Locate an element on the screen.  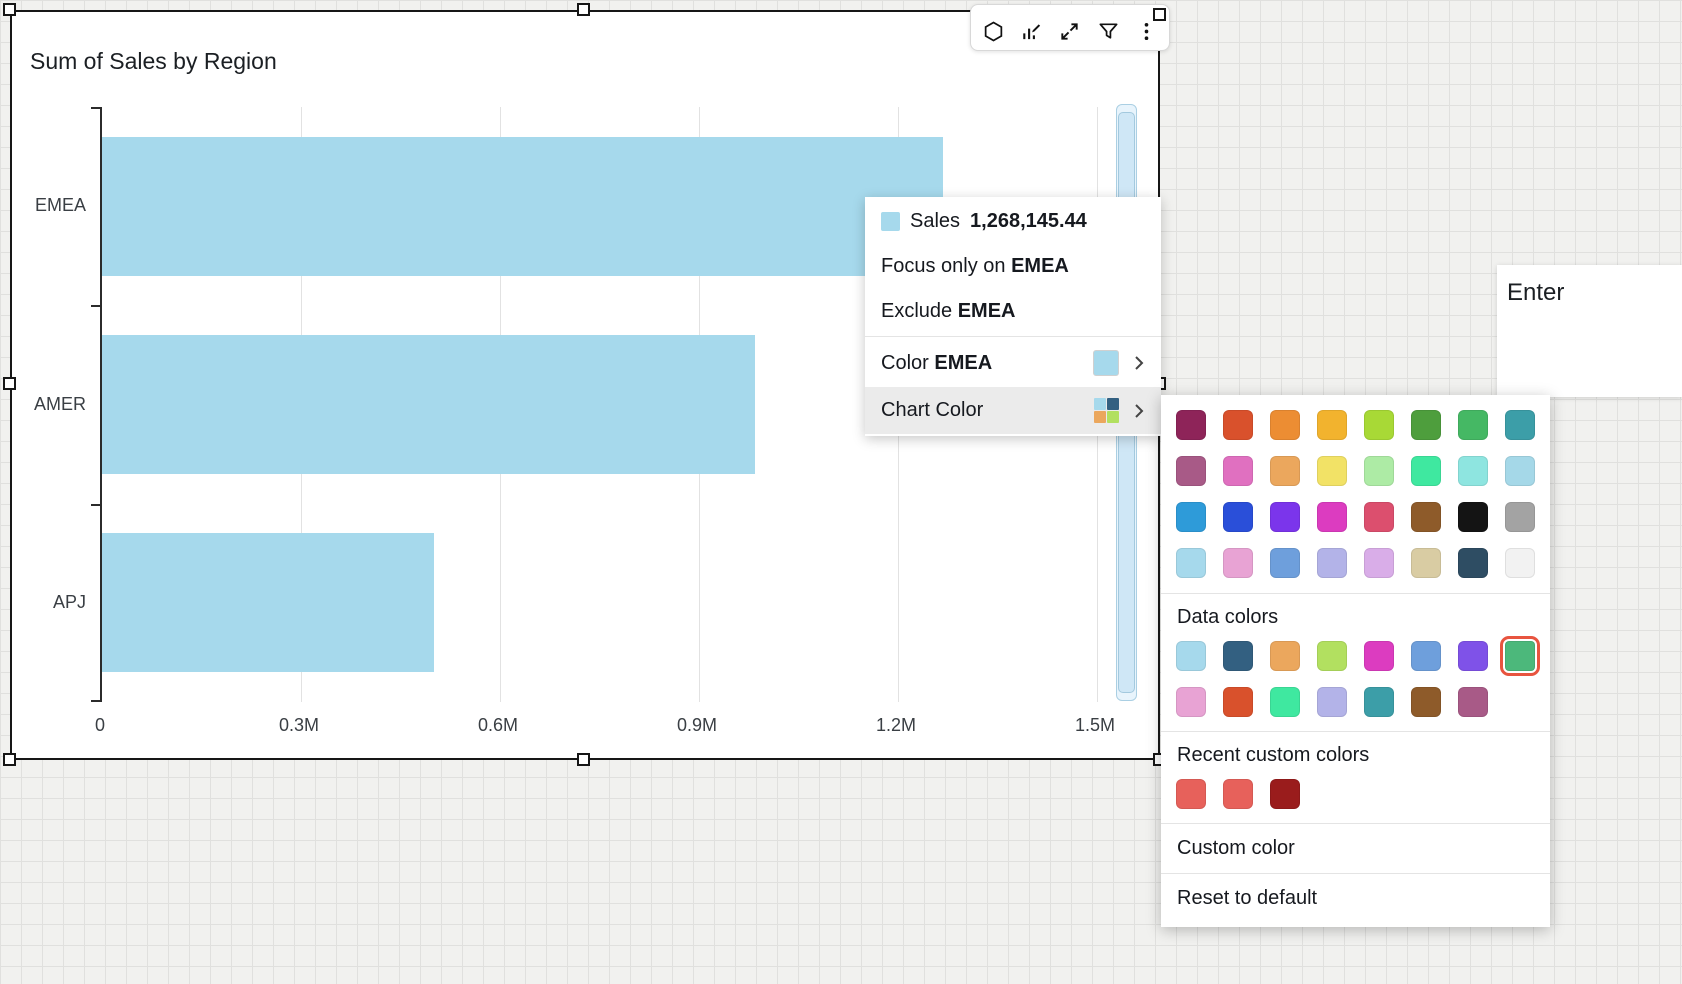
forecast-button is located at coordinates (1032, 31).